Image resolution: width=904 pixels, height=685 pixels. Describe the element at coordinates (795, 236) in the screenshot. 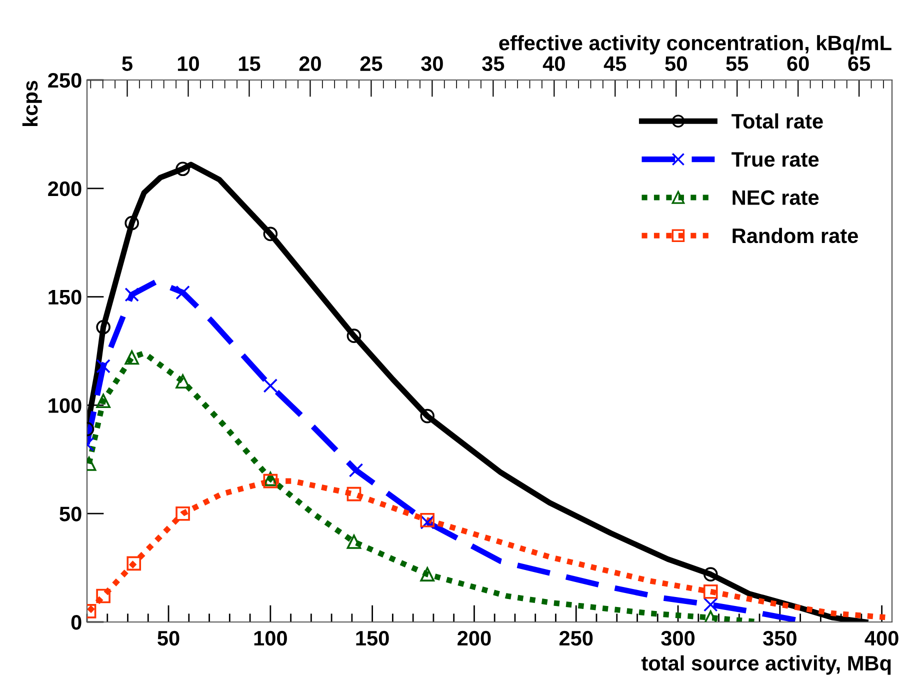

I see `legend-label: Random rate` at that location.